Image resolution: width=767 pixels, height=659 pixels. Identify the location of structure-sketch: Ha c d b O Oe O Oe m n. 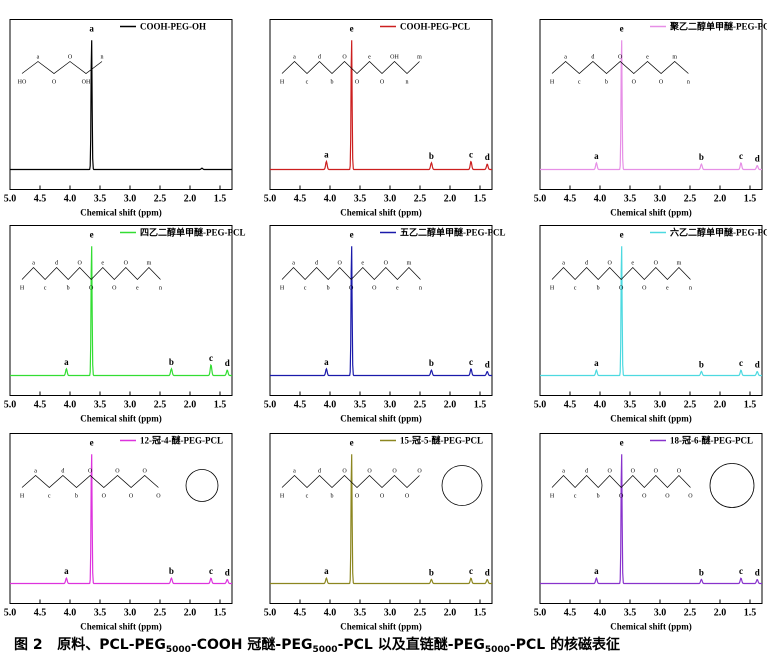
(91, 276).